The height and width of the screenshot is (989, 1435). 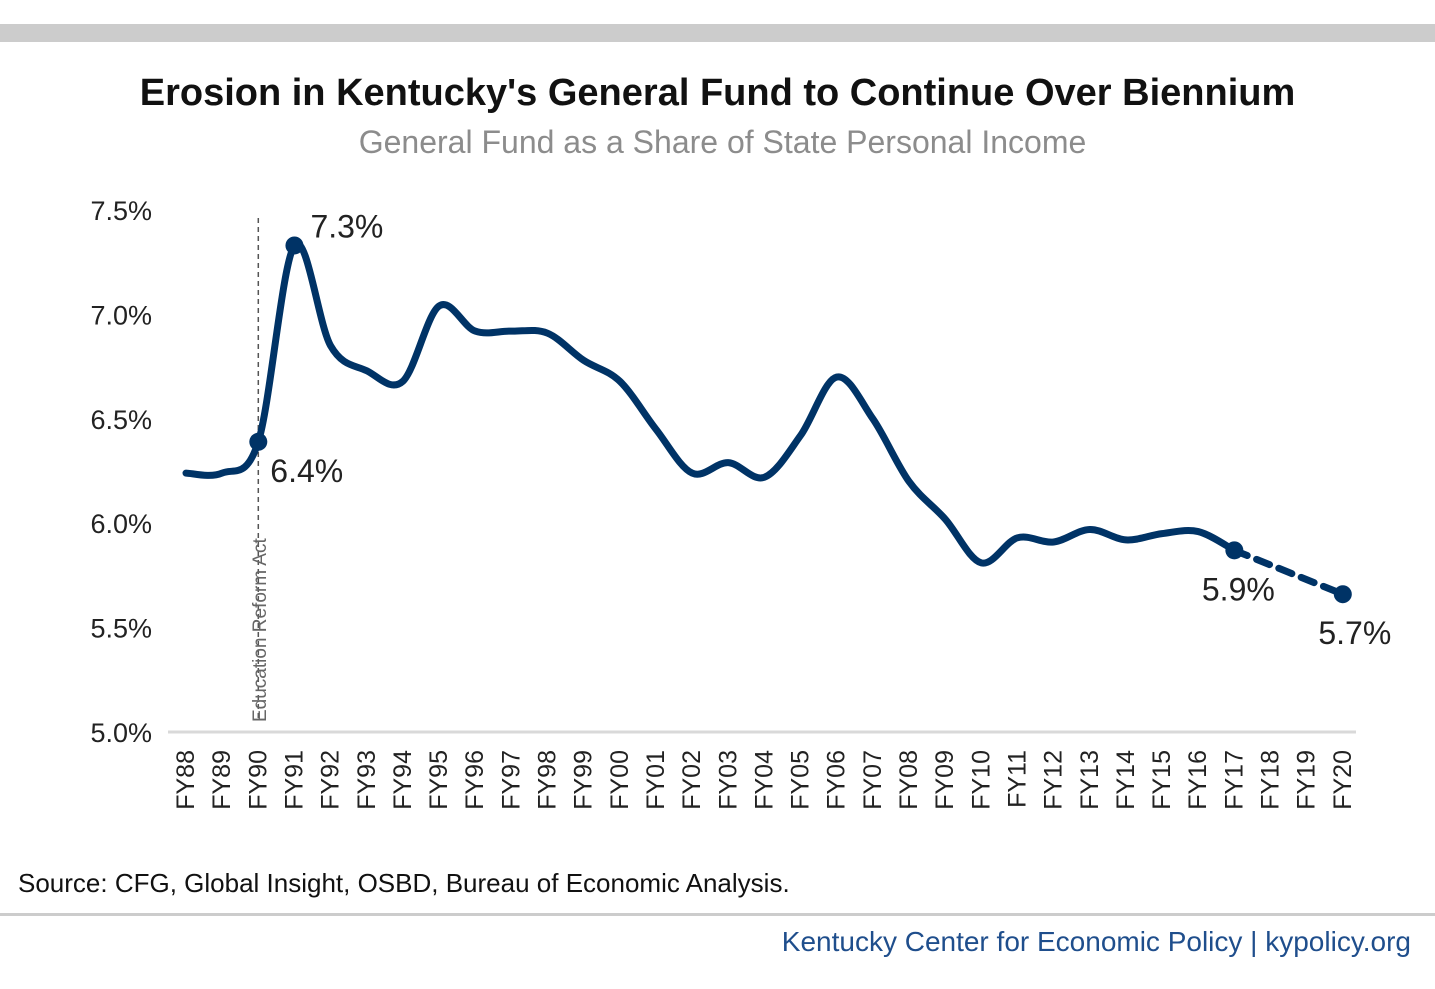 What do you see at coordinates (801, 780) in the screenshot?
I see `x-tick-label: FY05` at bounding box center [801, 780].